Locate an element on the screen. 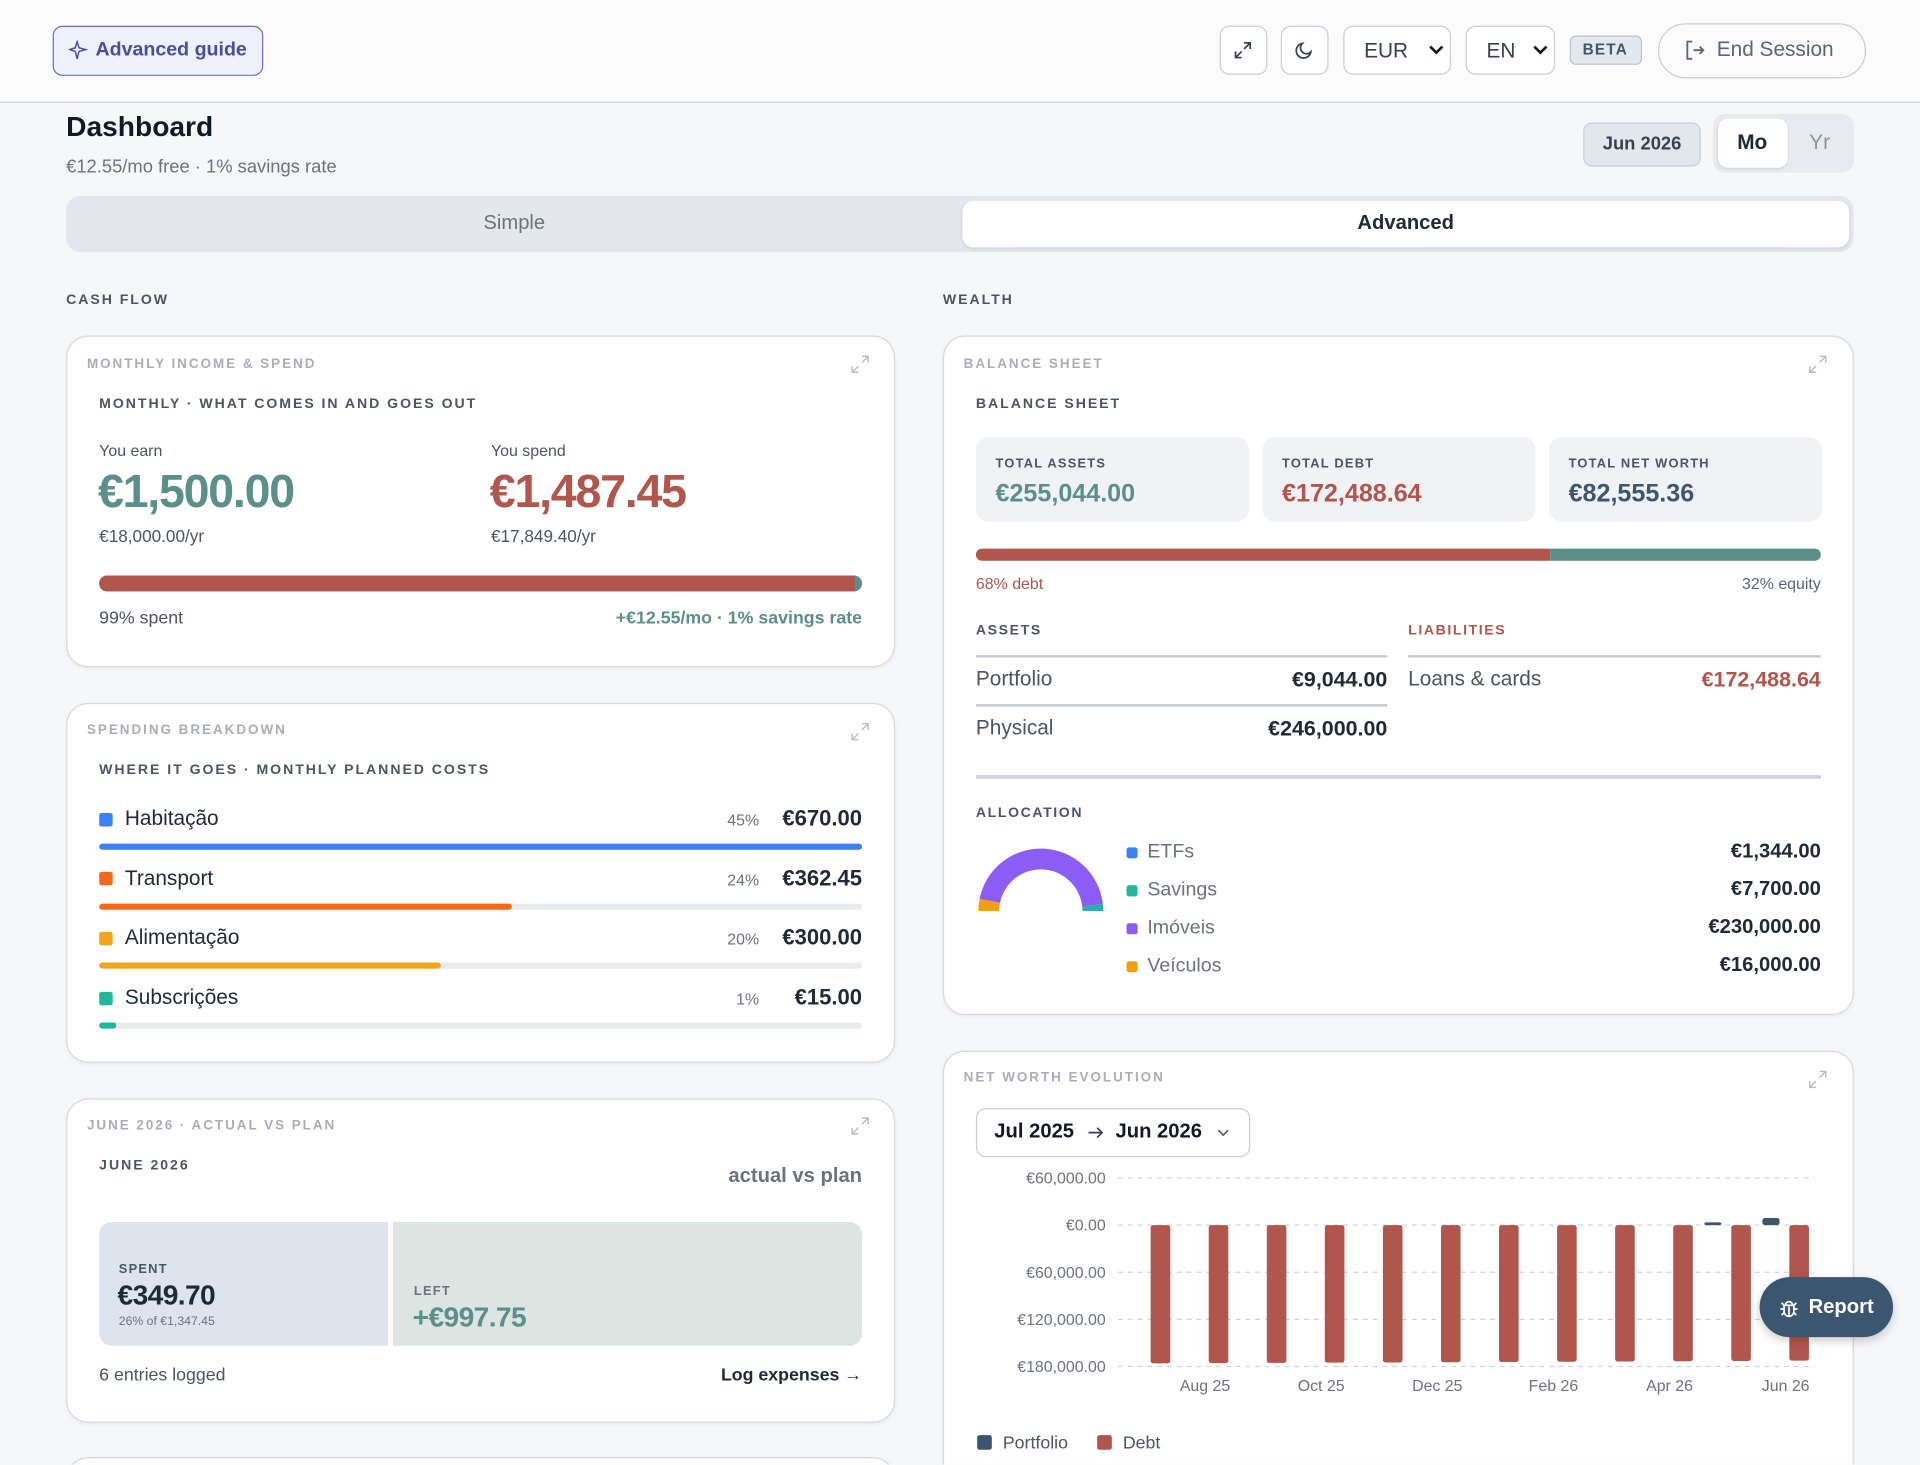 The image size is (1920, 1465). advanced-guide-button is located at coordinates (158, 50).